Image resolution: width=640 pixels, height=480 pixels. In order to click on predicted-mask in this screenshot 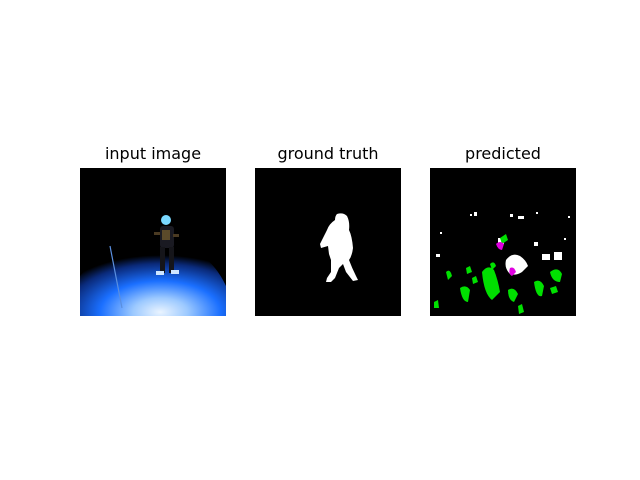, I will do `click(503, 242)`.